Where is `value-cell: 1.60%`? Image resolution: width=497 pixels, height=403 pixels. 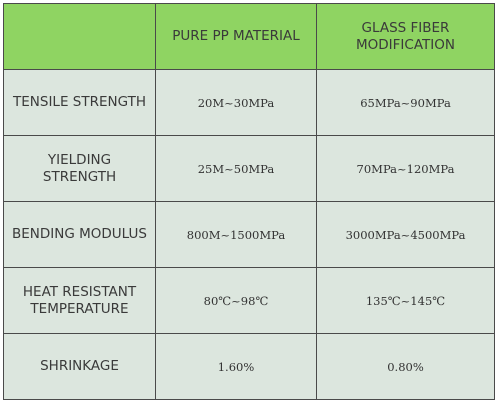
value-cell: 1.60% is located at coordinates (236, 366).